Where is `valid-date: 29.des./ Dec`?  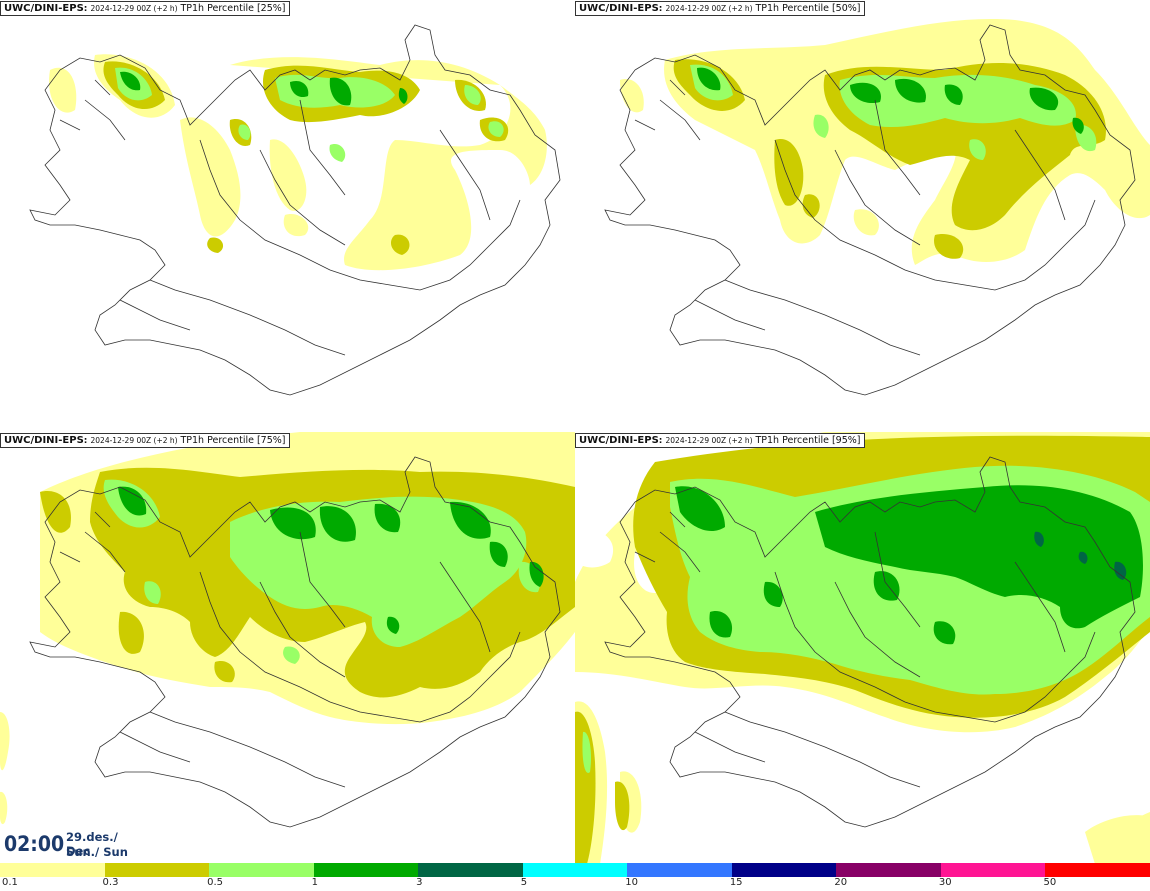
valid-date: 29.des./ Dec is located at coordinates (92, 844).